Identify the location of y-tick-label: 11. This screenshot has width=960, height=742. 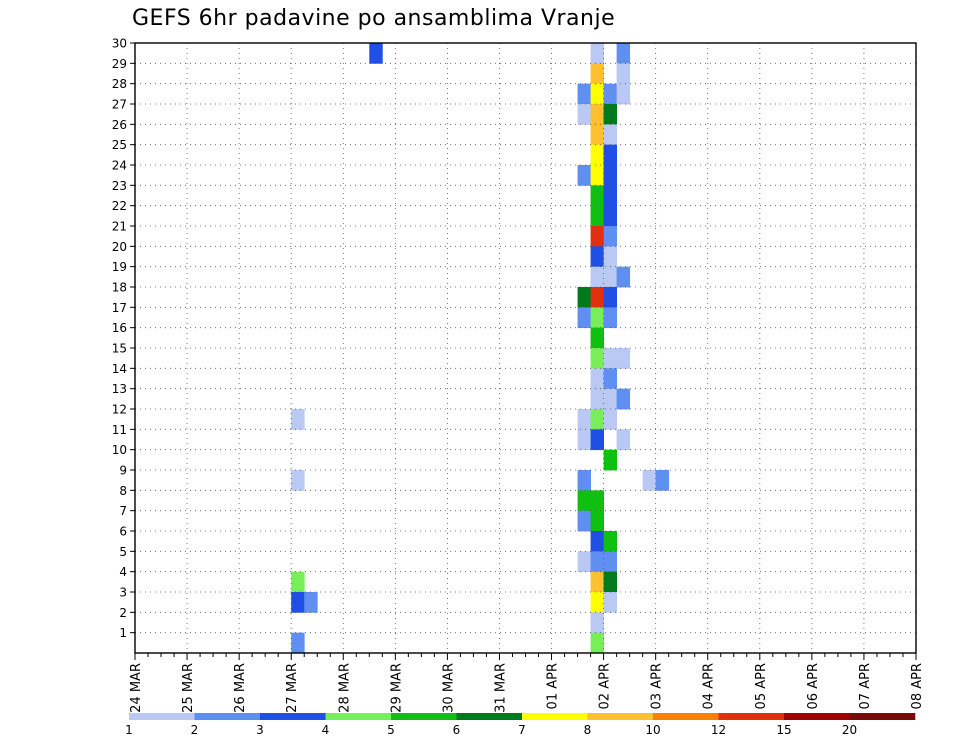
(119, 430).